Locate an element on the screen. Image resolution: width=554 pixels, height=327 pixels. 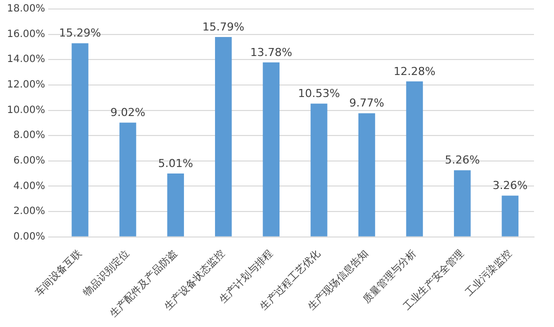
x-tick-label: 工业污染监控 is located at coordinates (488, 273).